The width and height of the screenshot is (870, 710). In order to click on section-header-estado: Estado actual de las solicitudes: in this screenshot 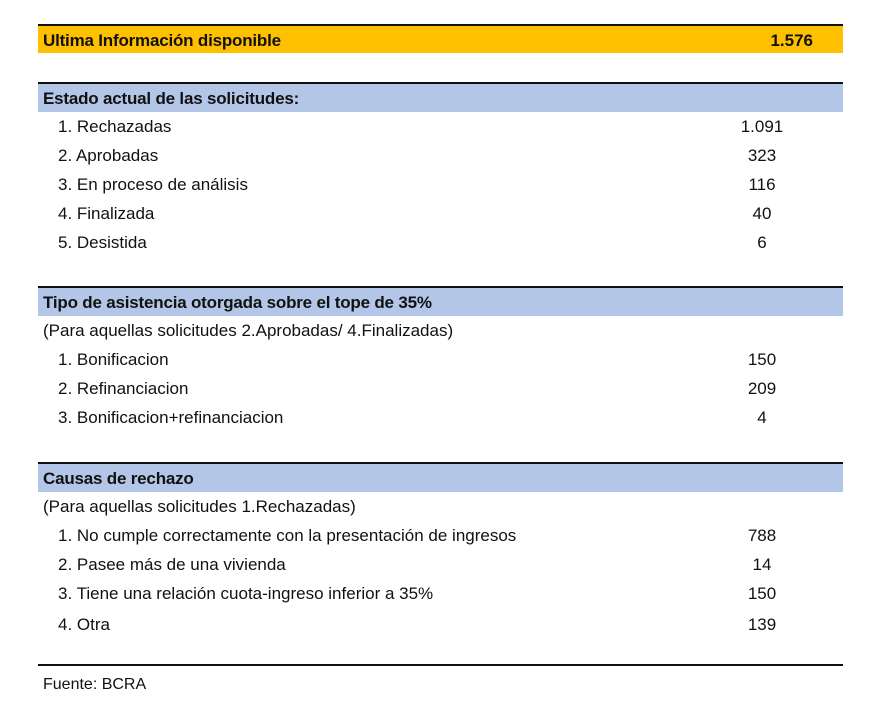, I will do `click(440, 97)`.